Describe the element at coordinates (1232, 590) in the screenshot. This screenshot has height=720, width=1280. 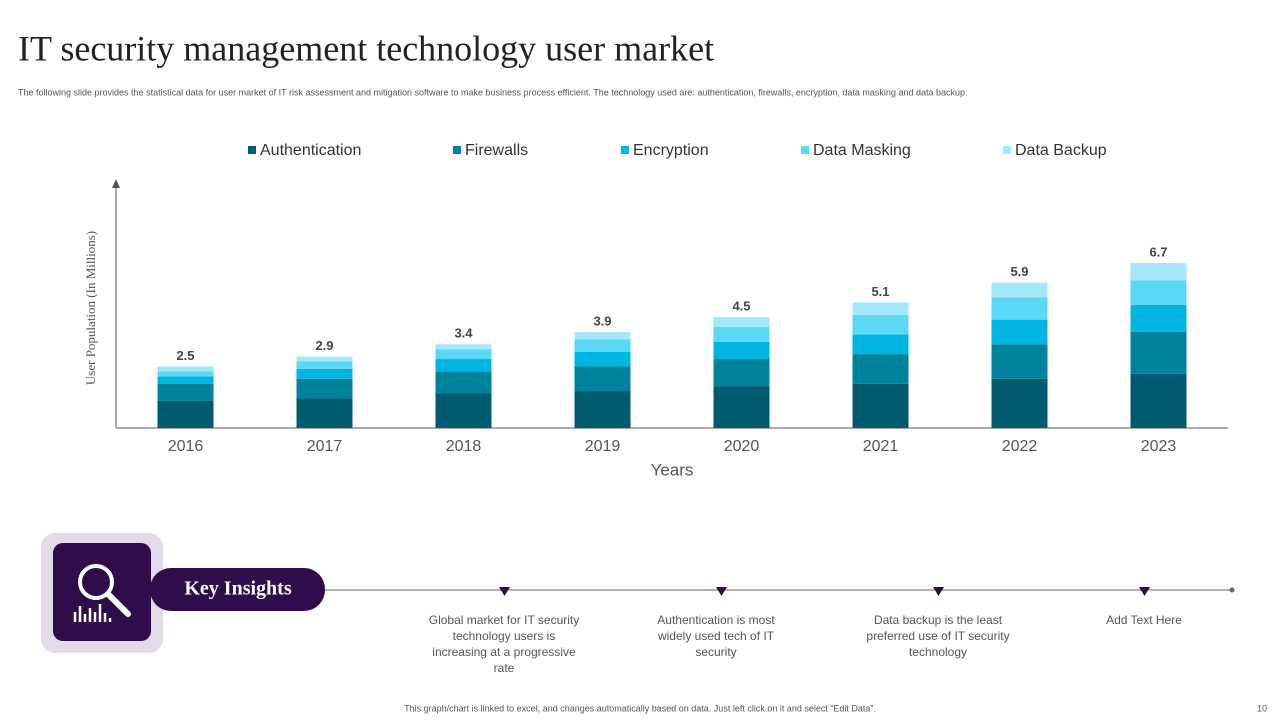
I see `timeline-end` at that location.